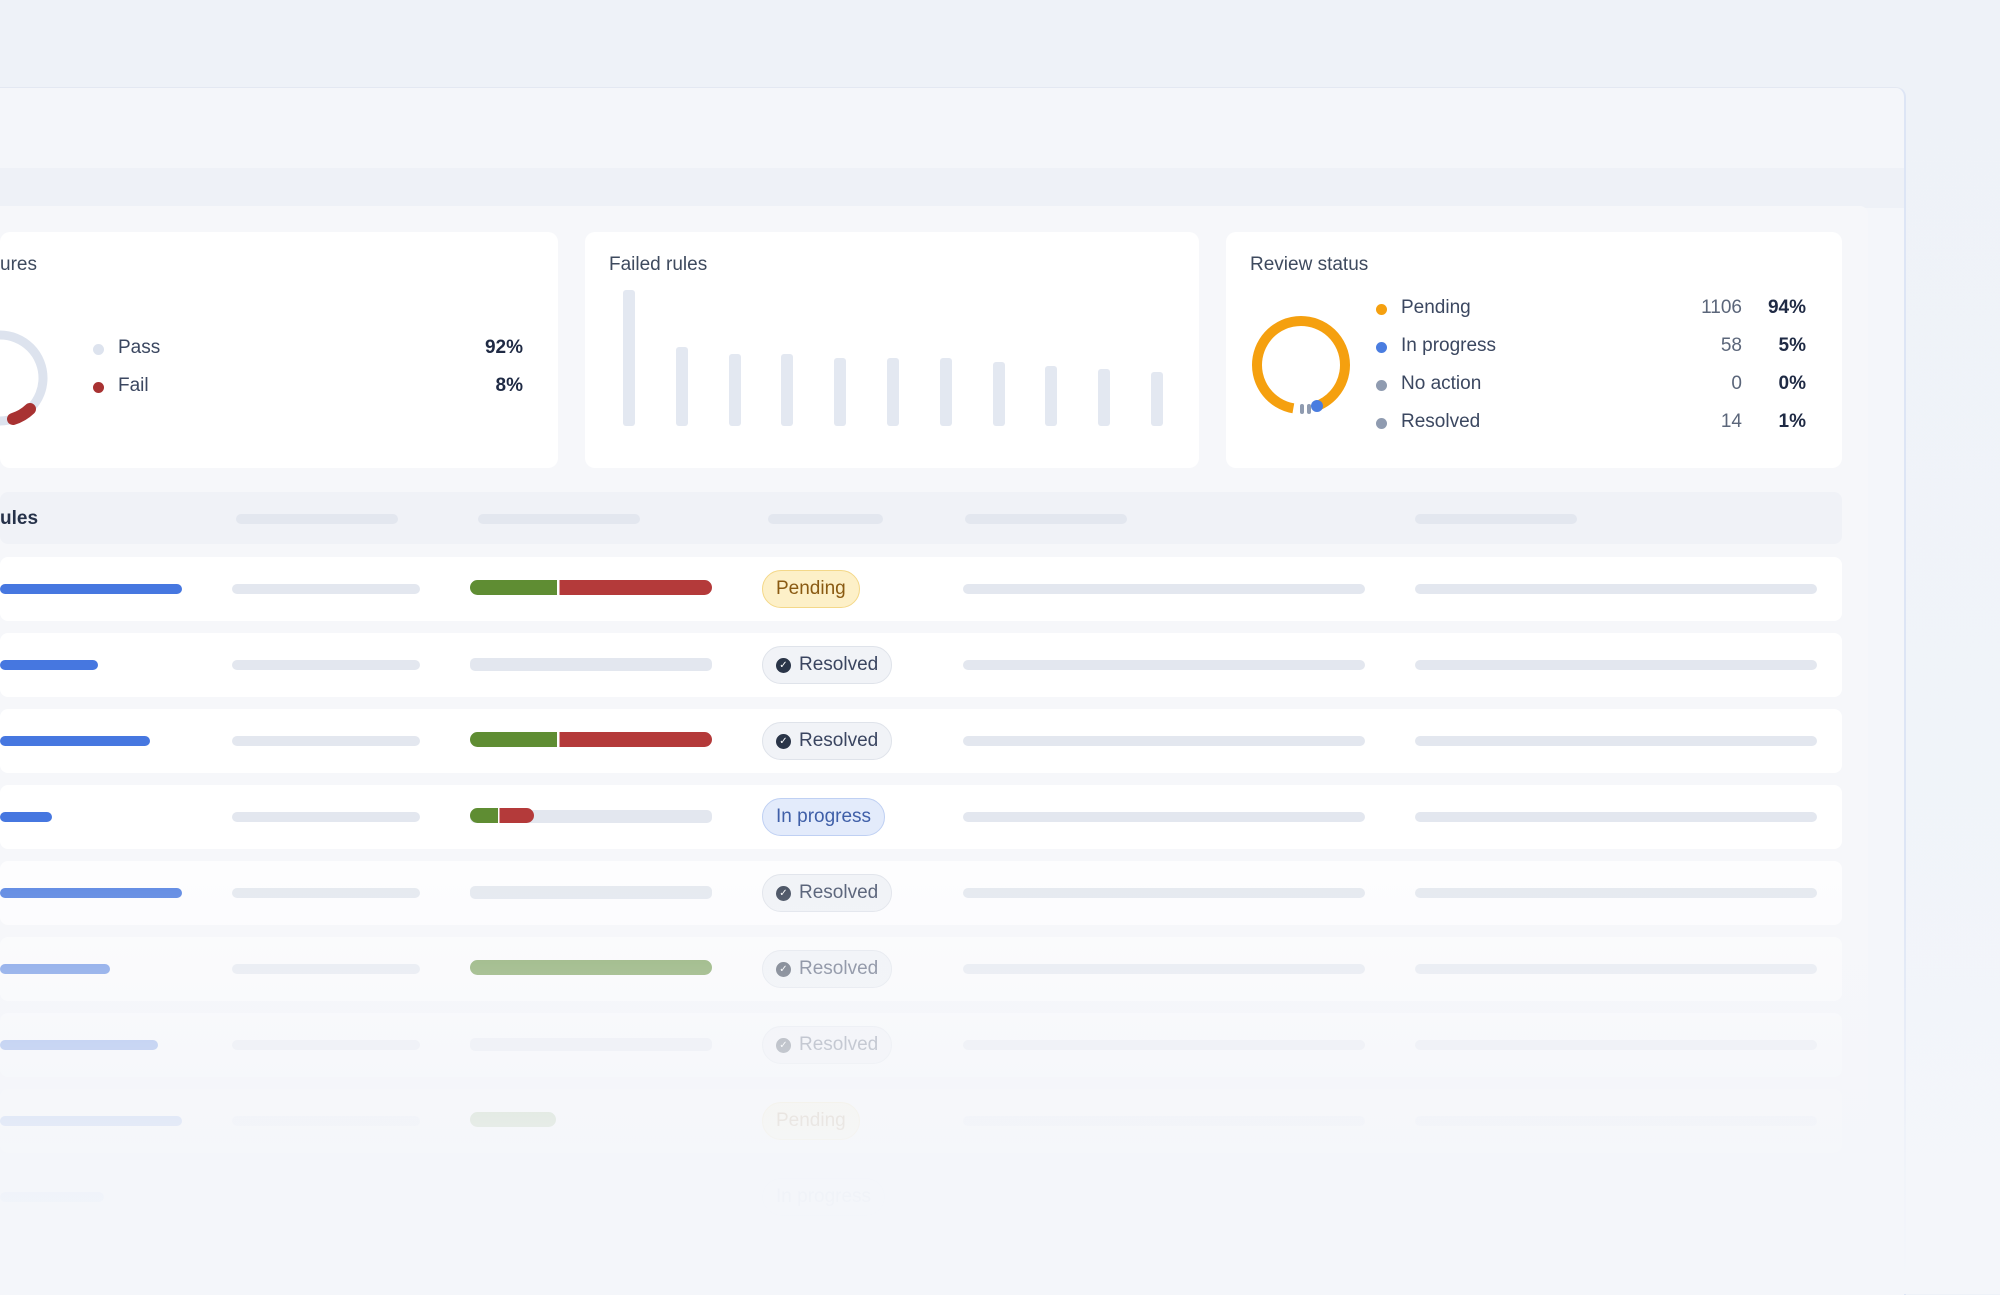 This screenshot has width=2000, height=1295. Describe the element at coordinates (1436, 307) in the screenshot. I see `review-label: Pending` at that location.